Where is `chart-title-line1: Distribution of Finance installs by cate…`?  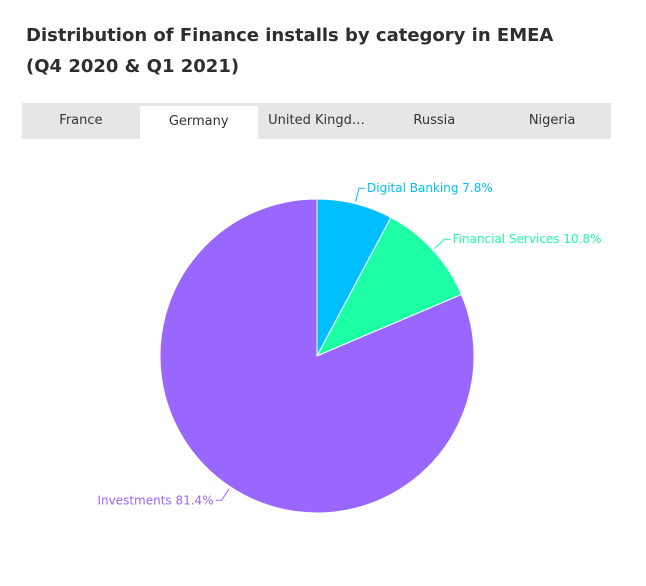
chart-title-line1: Distribution of Finance installs by cate… is located at coordinates (290, 35).